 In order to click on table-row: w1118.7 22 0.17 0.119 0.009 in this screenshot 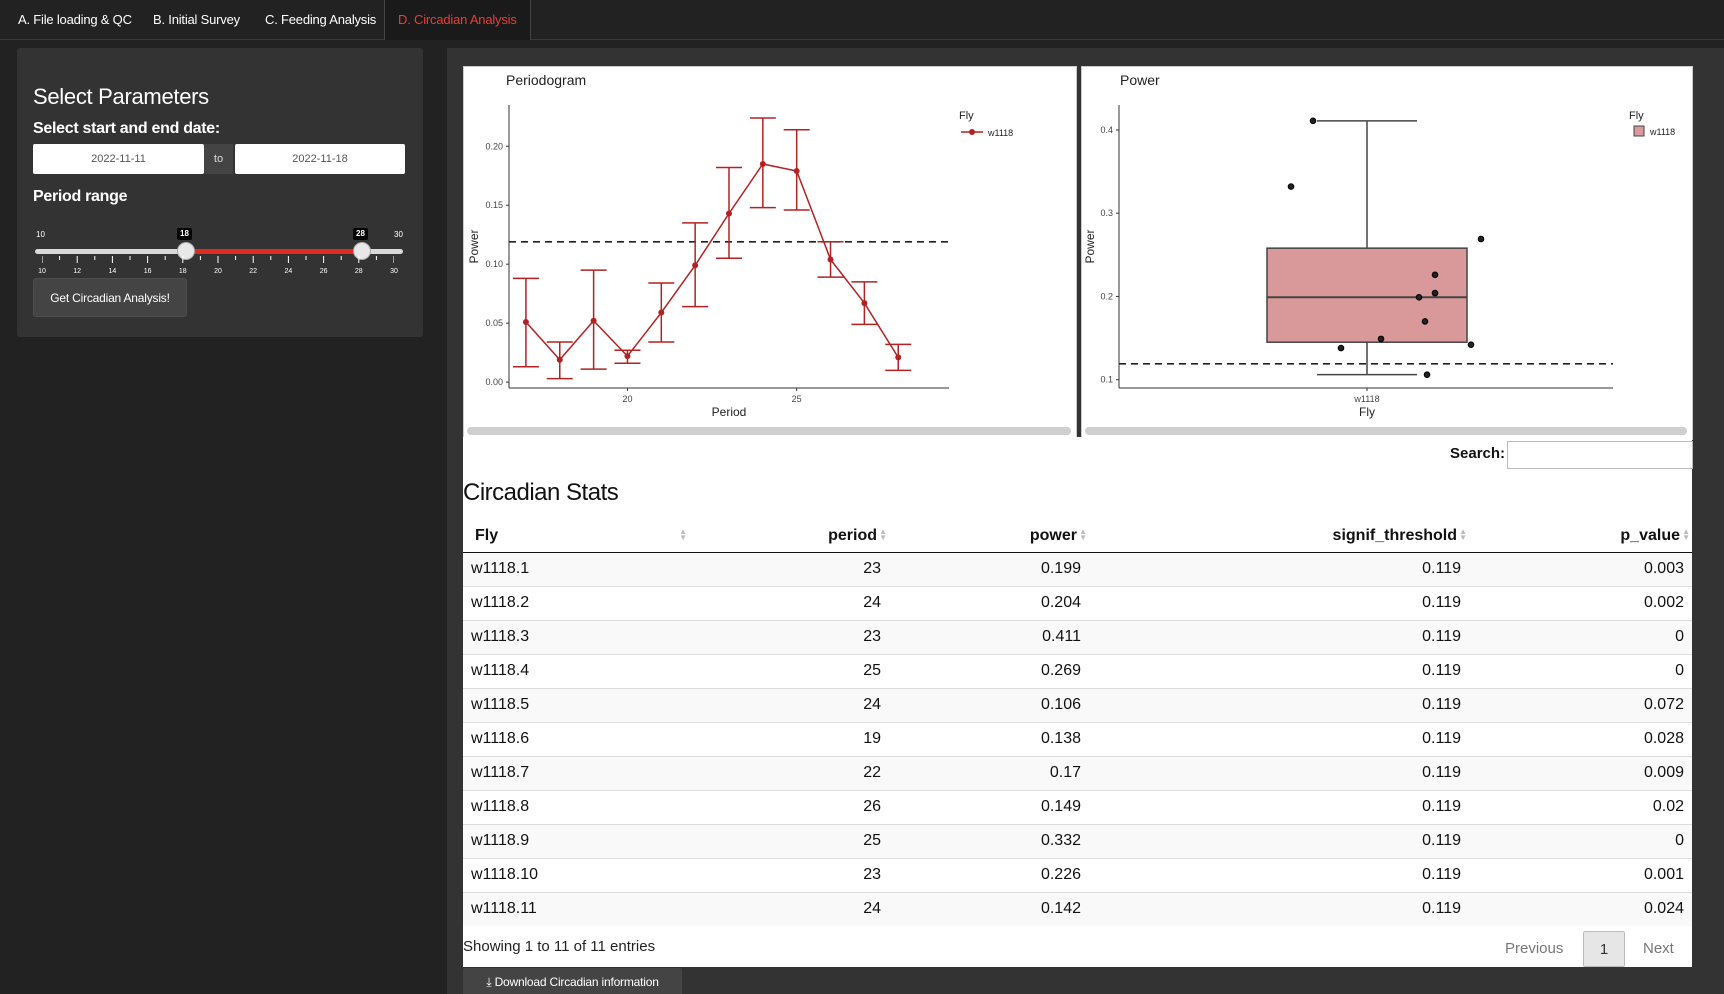, I will do `click(1077, 772)`.